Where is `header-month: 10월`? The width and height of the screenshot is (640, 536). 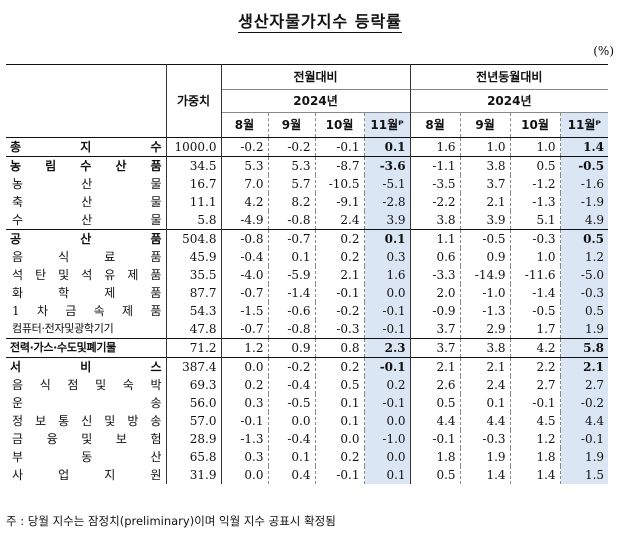
header-month: 10월 is located at coordinates (535, 125).